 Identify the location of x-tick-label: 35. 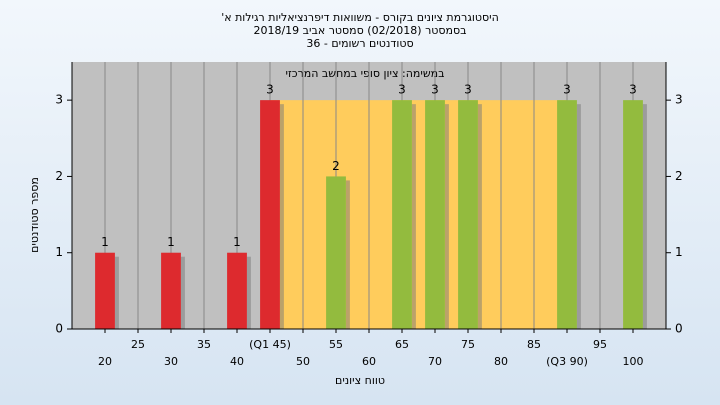
(204, 344).